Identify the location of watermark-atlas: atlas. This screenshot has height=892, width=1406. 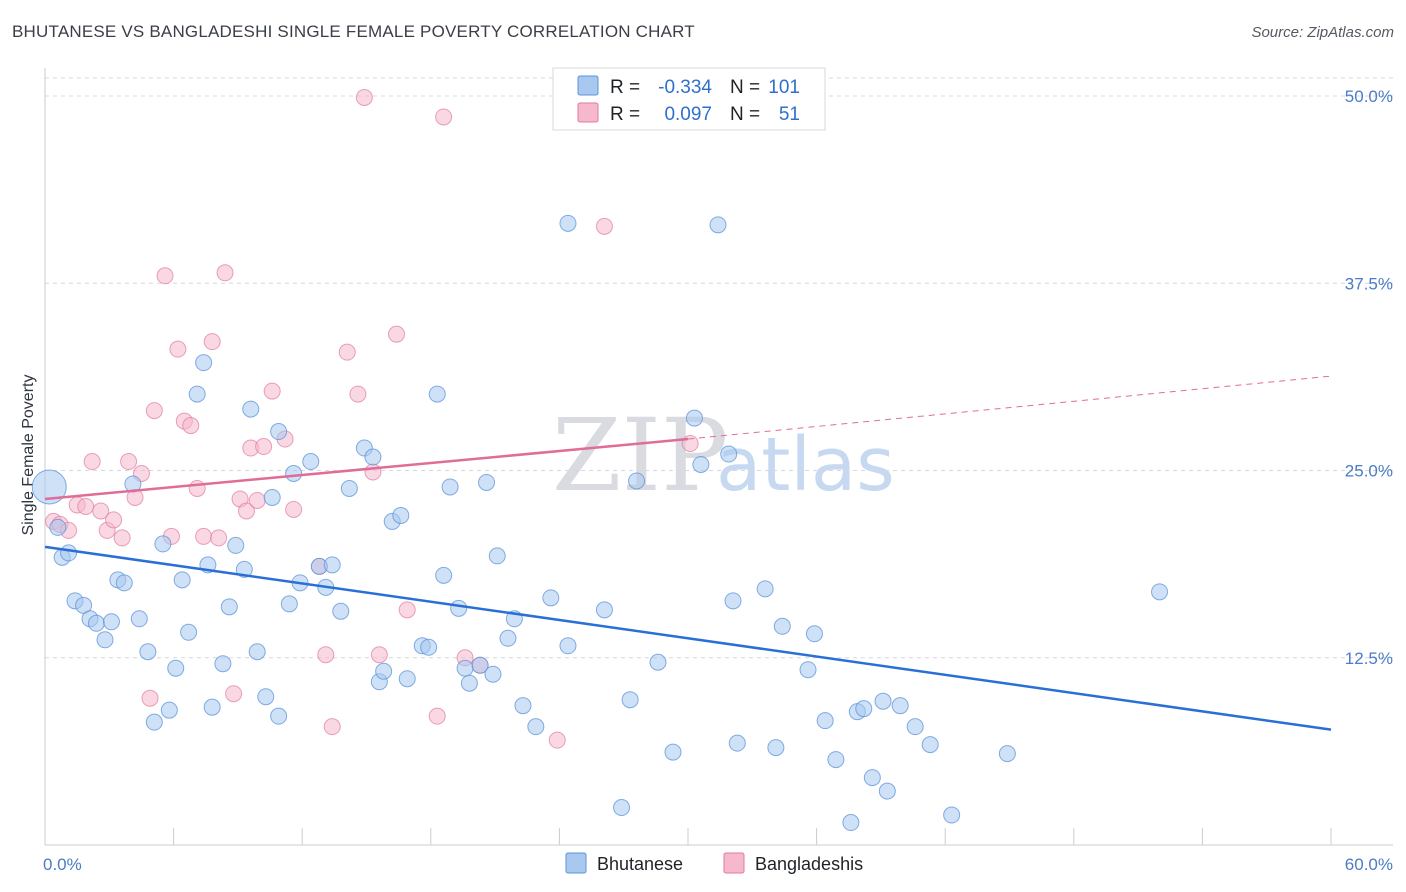
(805, 465).